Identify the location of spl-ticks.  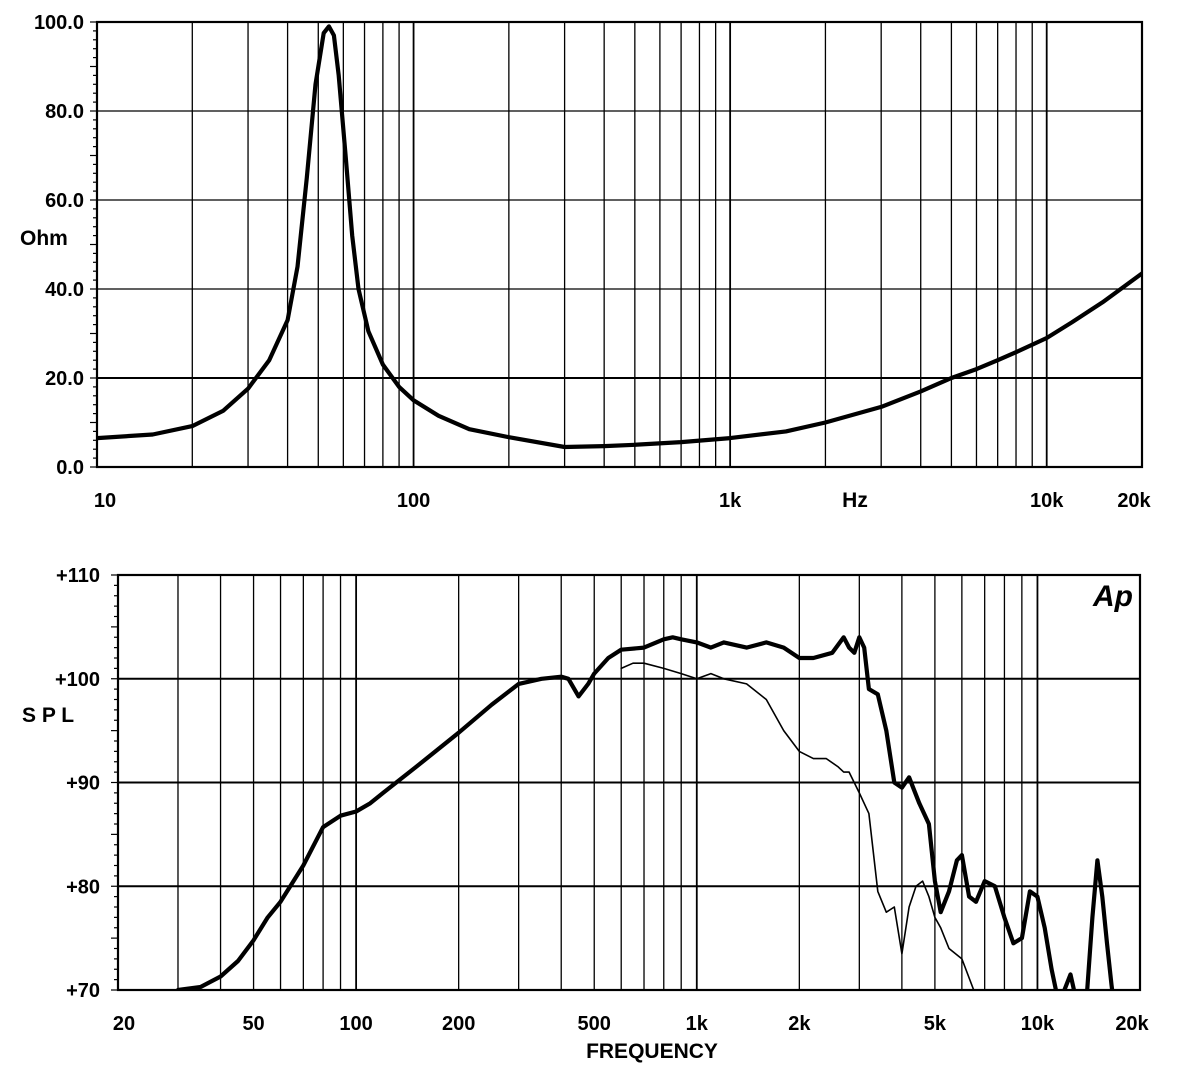
(114, 782).